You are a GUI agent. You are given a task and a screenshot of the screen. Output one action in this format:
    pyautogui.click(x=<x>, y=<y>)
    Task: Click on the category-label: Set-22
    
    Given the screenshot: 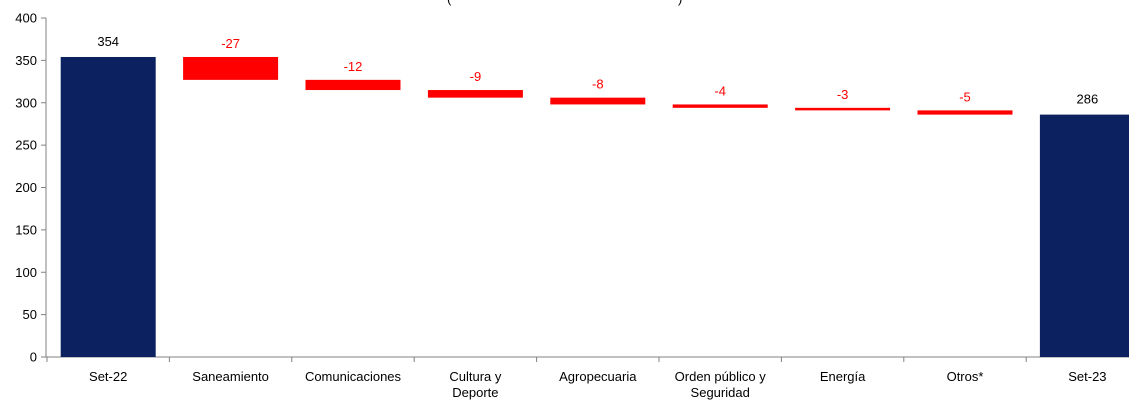 What is the action you would take?
    pyautogui.click(x=108, y=376)
    